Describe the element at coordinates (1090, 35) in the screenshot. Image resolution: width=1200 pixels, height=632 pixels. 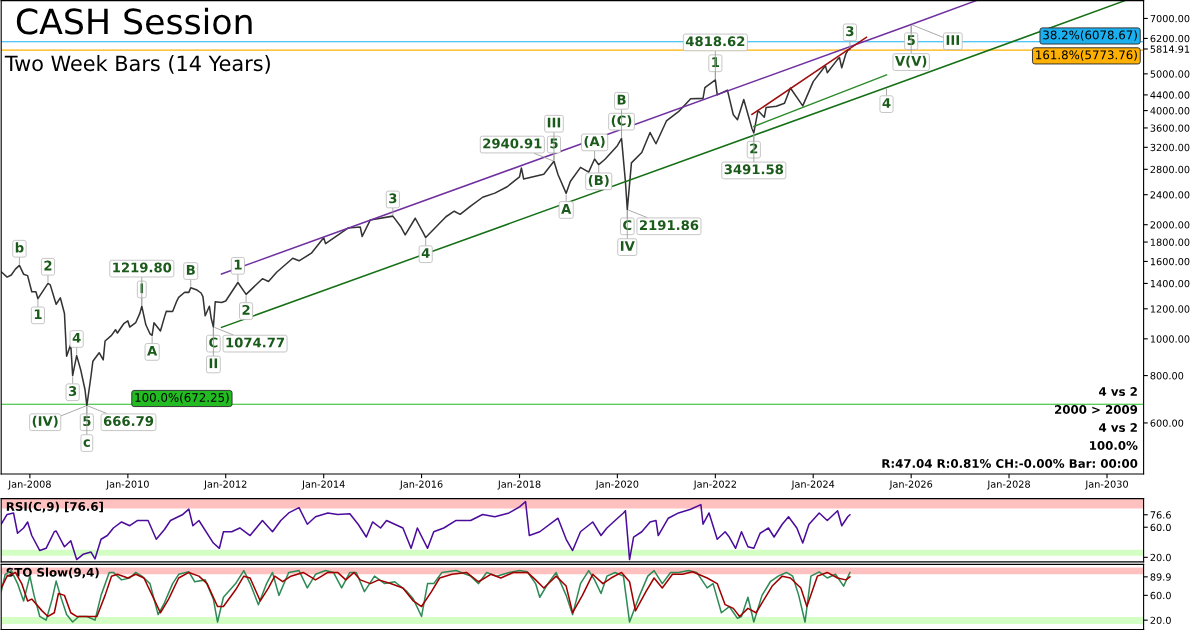
I see `ref-line-label: 38.2%(6078.67)` at that location.